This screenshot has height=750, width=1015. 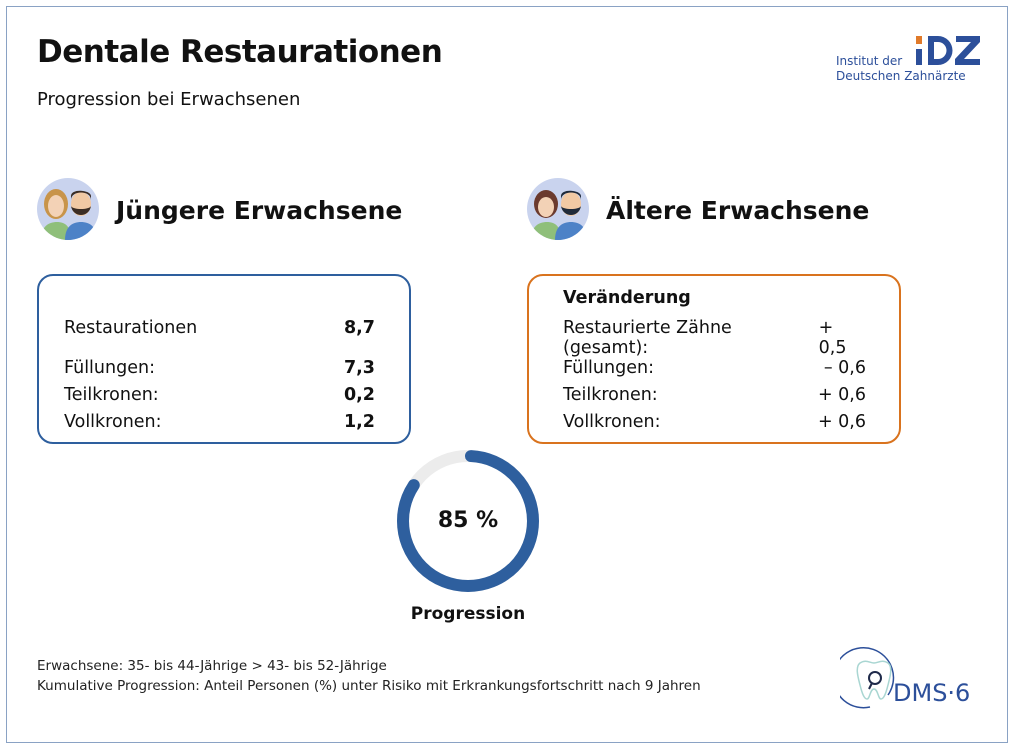 I want to click on young-title: Jüngere Erwachsene, so click(x=259, y=210).